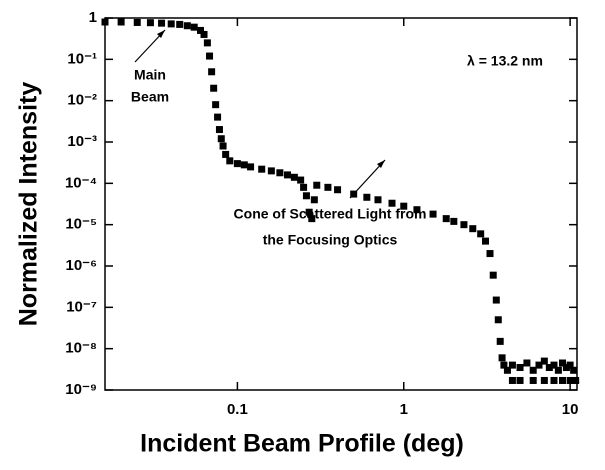  I want to click on annotation: Beam, so click(150, 97).